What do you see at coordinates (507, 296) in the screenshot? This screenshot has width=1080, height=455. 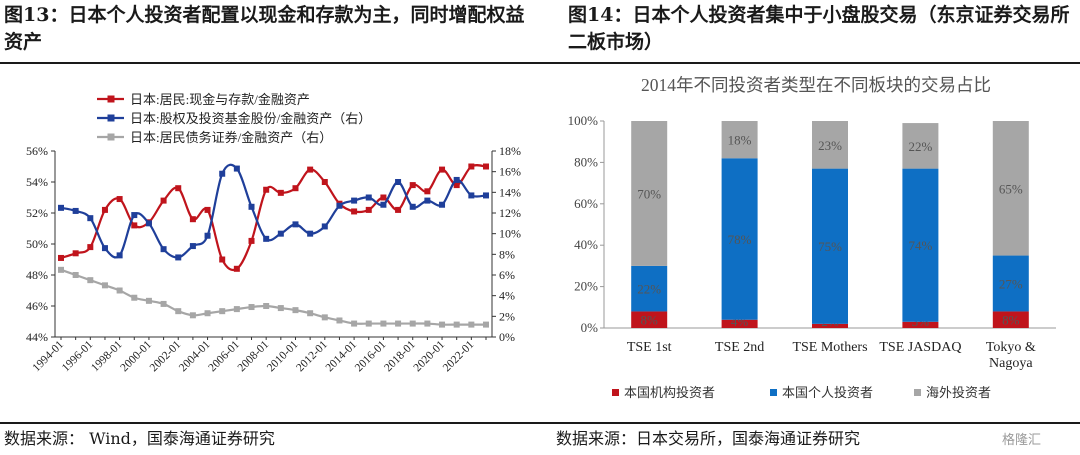 I see `right-y-tick-label: 4%` at bounding box center [507, 296].